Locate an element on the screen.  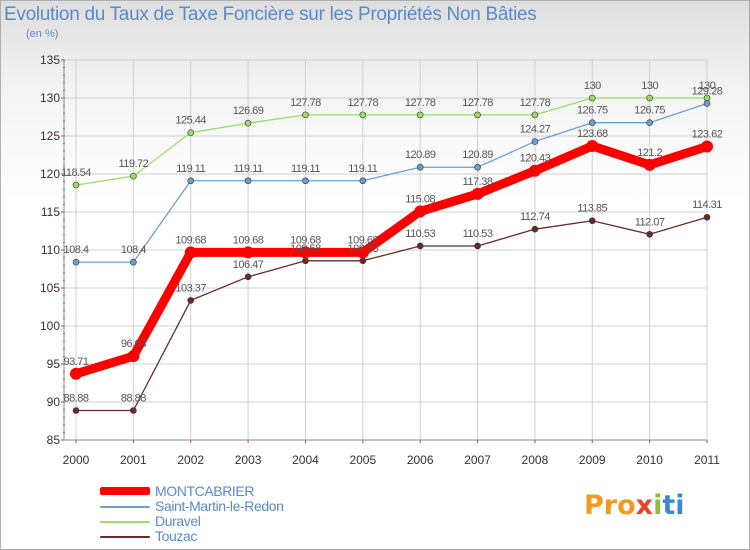
logo-part-2: x is located at coordinates (644, 505).